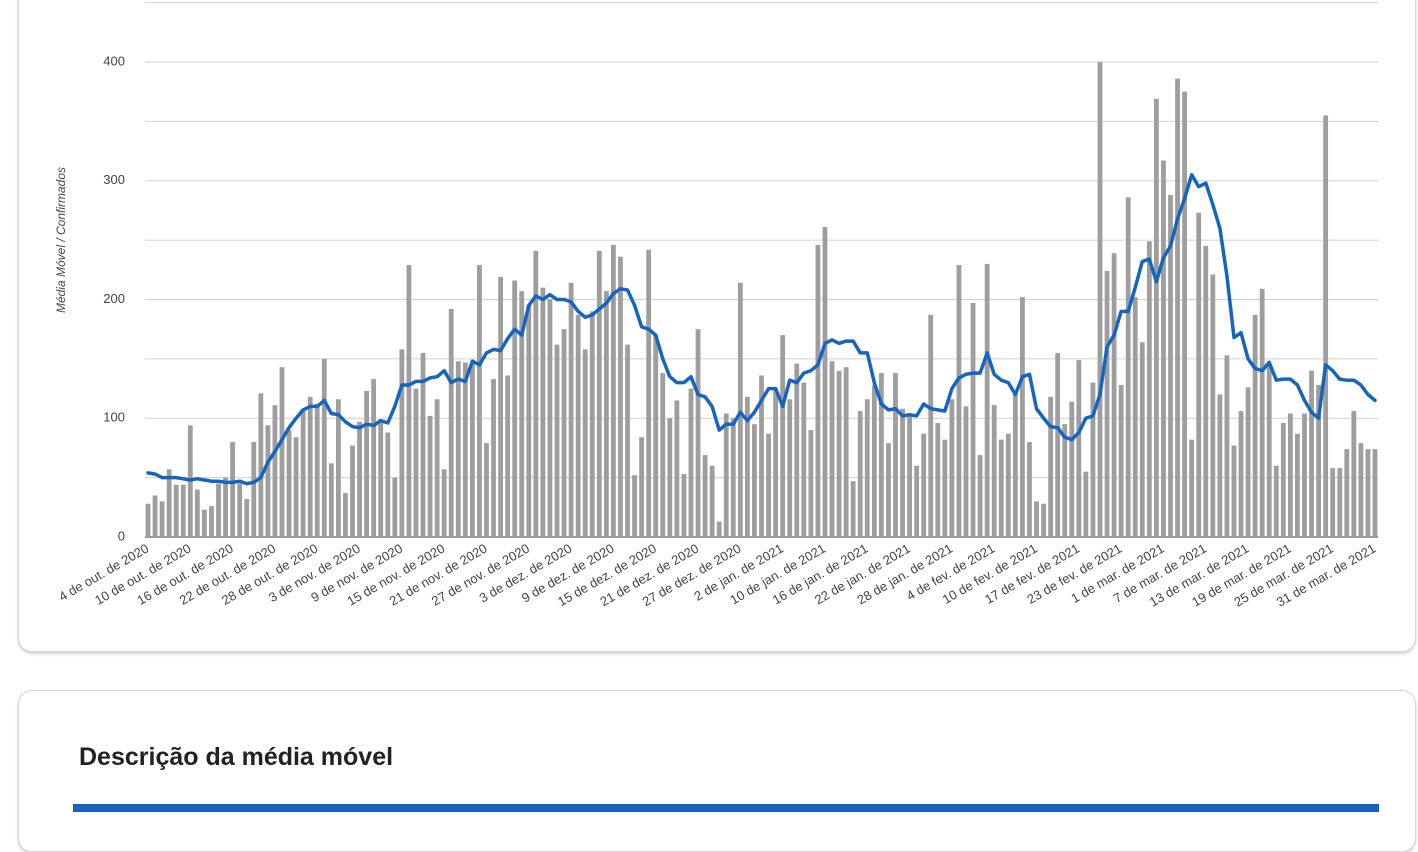 The image size is (1418, 852). Describe the element at coordinates (61, 240) in the screenshot. I see `y-axis-label: Média Móvel / Confirmados` at that location.